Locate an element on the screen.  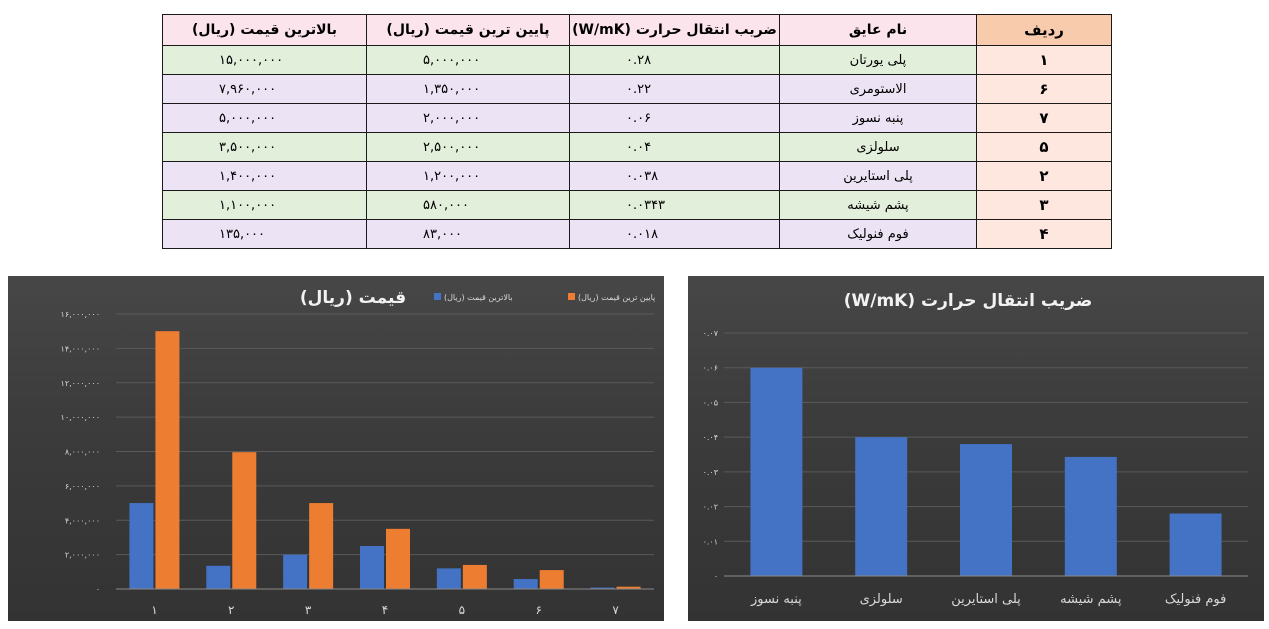
row-index-cell: ۷ is located at coordinates (1044, 118).